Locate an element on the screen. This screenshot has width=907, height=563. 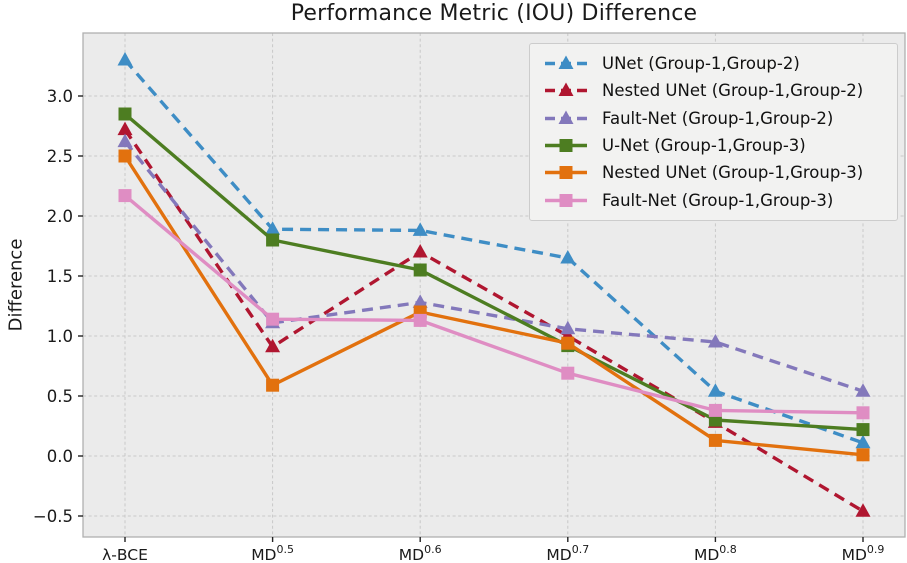
marker-series3-pt2 is located at coordinates (420, 270).